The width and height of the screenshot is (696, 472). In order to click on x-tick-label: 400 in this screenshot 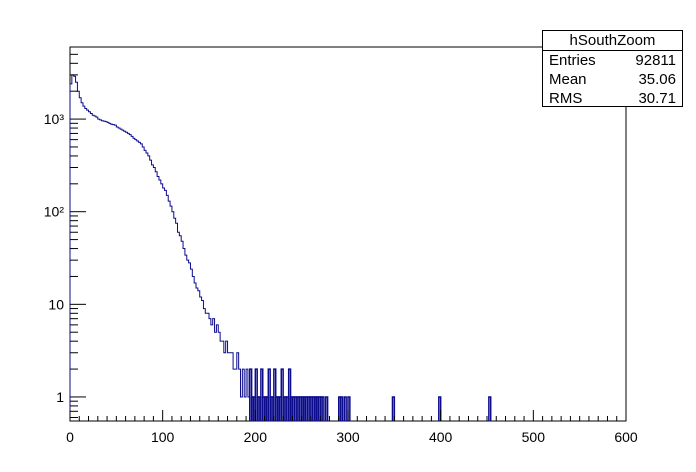, I will do `click(441, 437)`.